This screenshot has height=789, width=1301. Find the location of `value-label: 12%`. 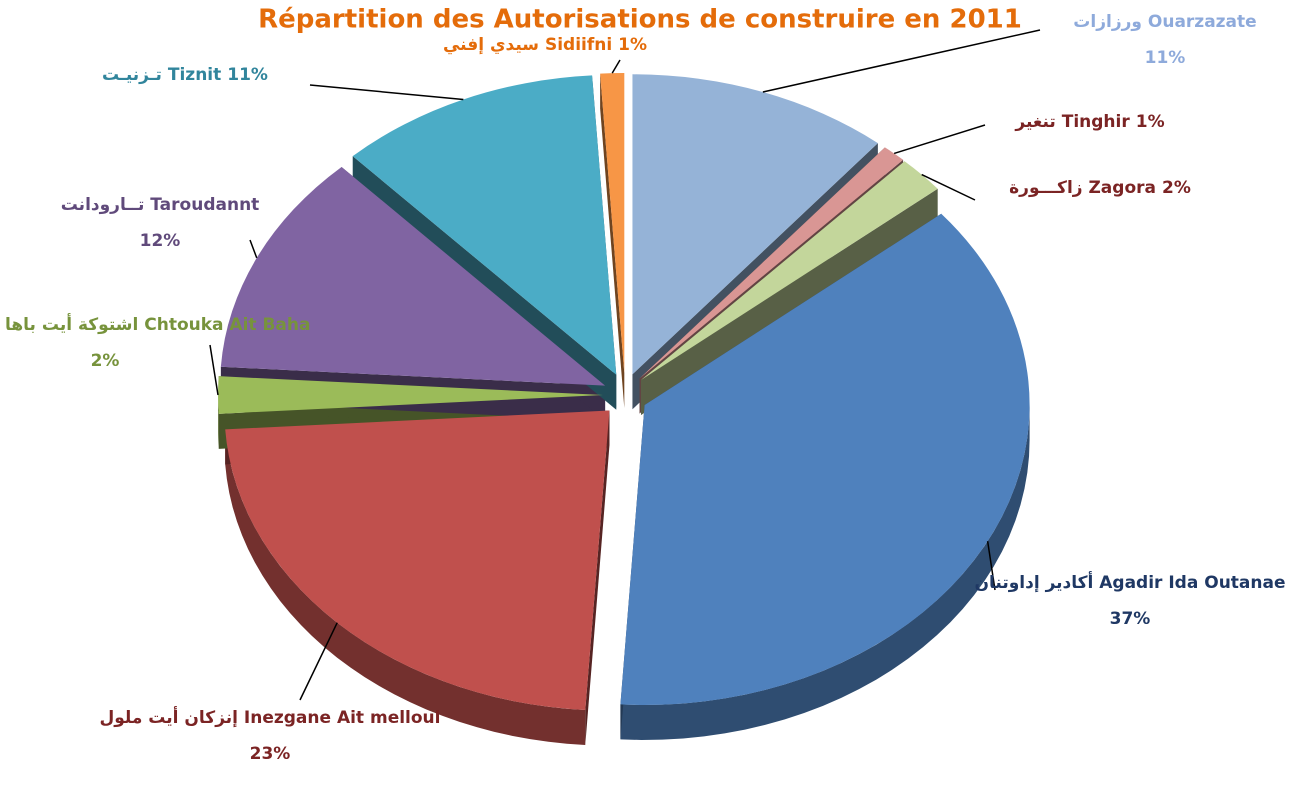

value-label: 12% is located at coordinates (160, 241).